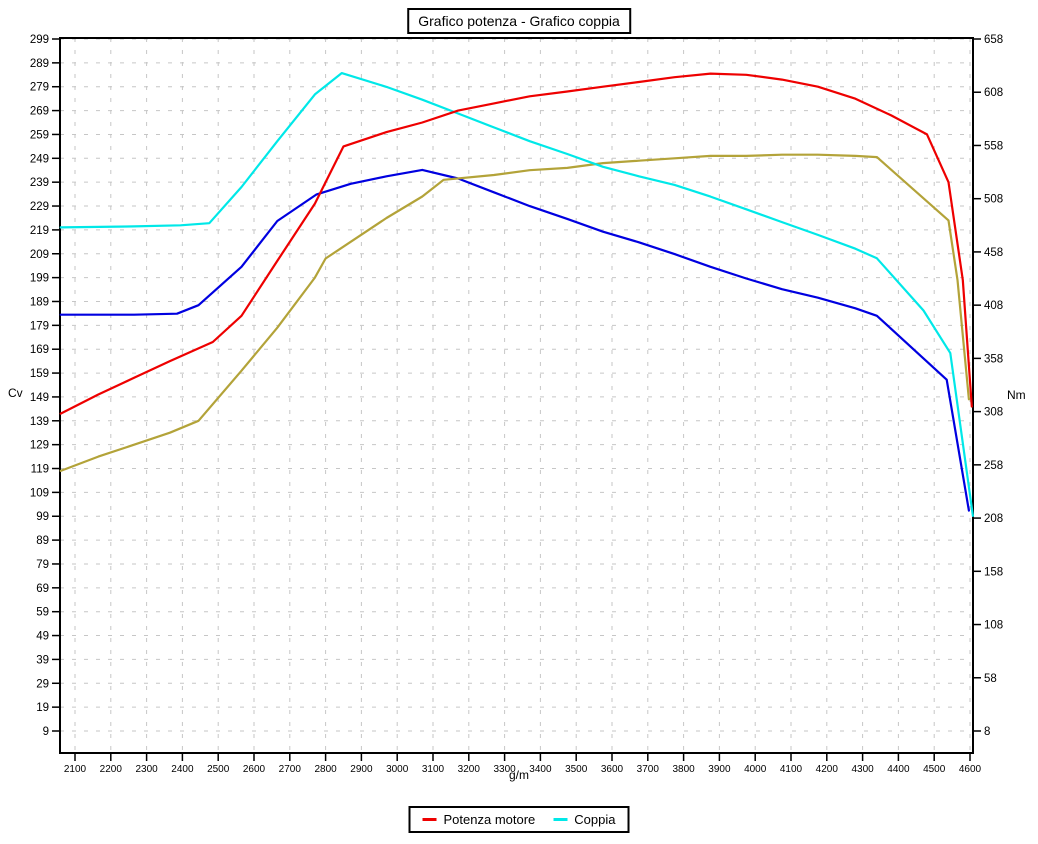 The height and width of the screenshot is (844, 1038). I want to click on svg-text: 69, so click(42, 589).